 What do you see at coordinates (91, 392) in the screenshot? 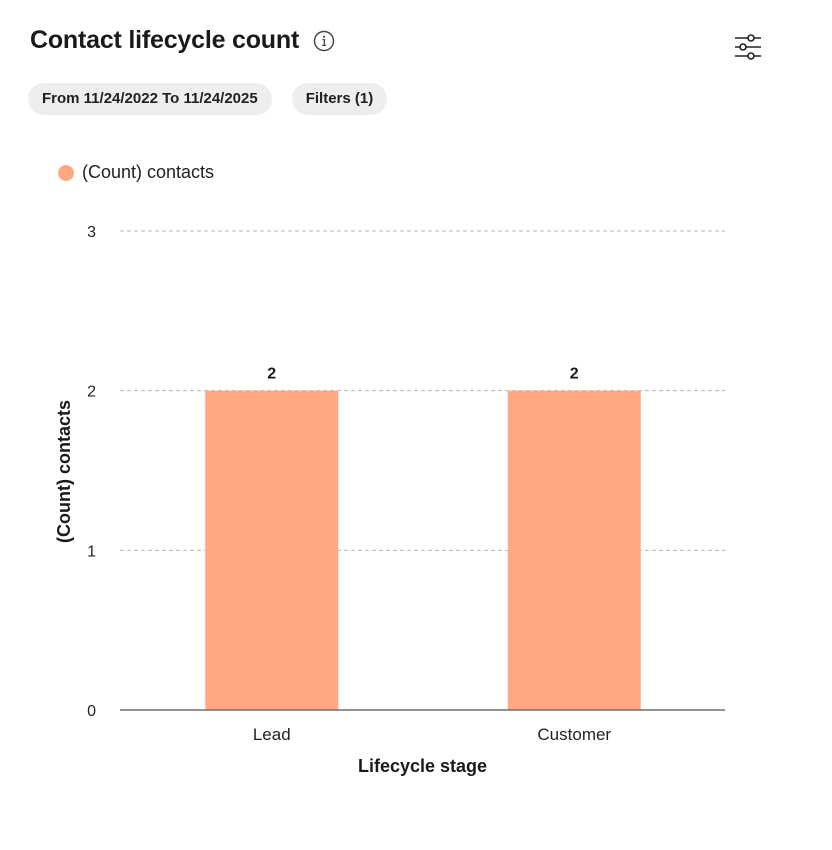
I see `y-tick-label: 2` at bounding box center [91, 392].